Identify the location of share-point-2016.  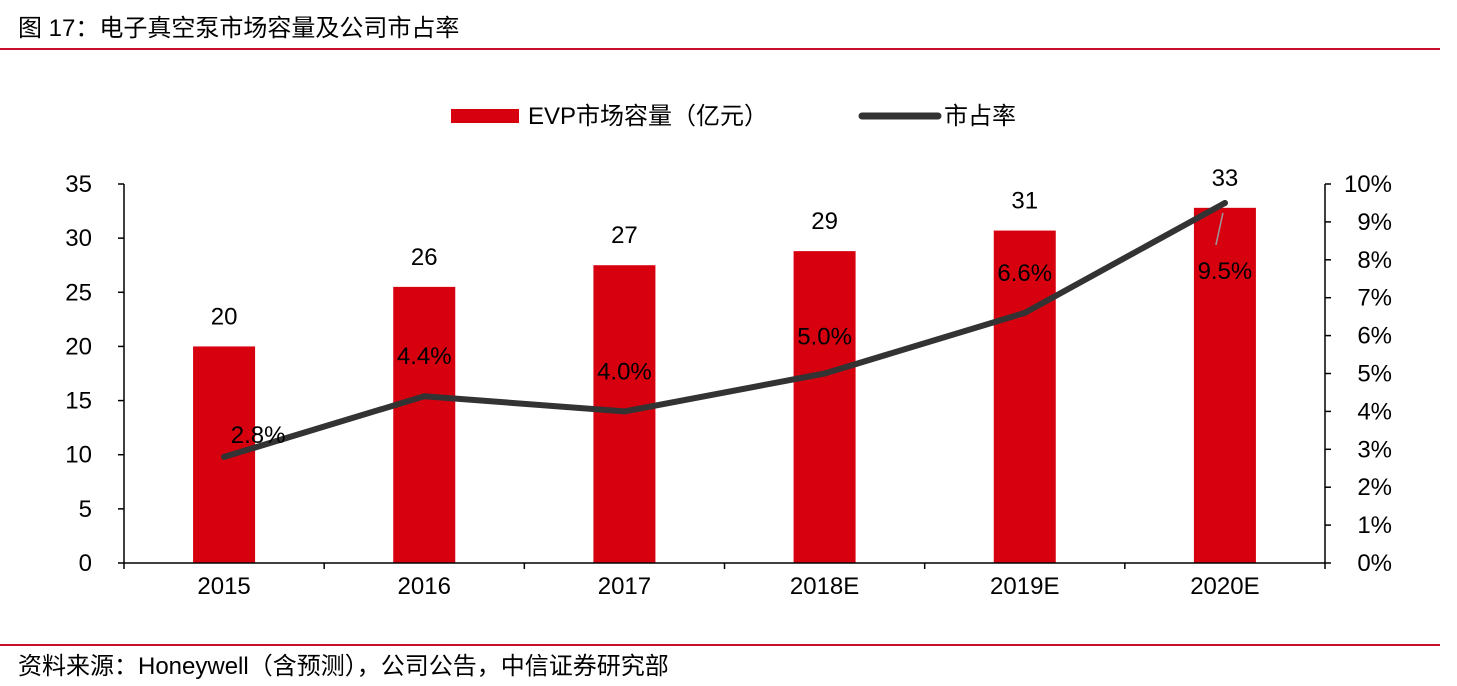
(424, 396).